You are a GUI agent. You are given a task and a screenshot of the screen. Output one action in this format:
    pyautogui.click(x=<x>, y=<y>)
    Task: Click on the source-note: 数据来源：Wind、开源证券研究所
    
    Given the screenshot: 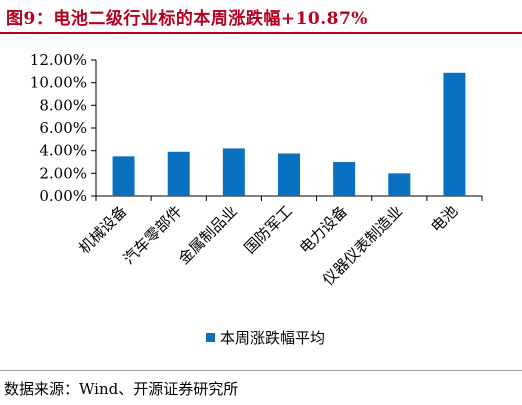 What is the action you would take?
    pyautogui.click(x=121, y=389)
    